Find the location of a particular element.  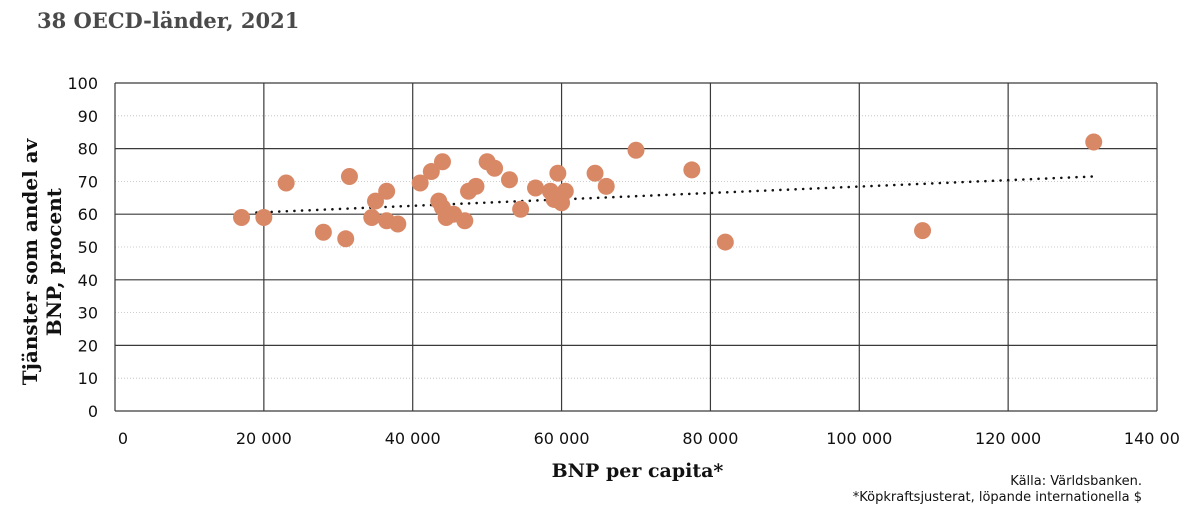

y-tick-label: 70 is located at coordinates (88, 181).